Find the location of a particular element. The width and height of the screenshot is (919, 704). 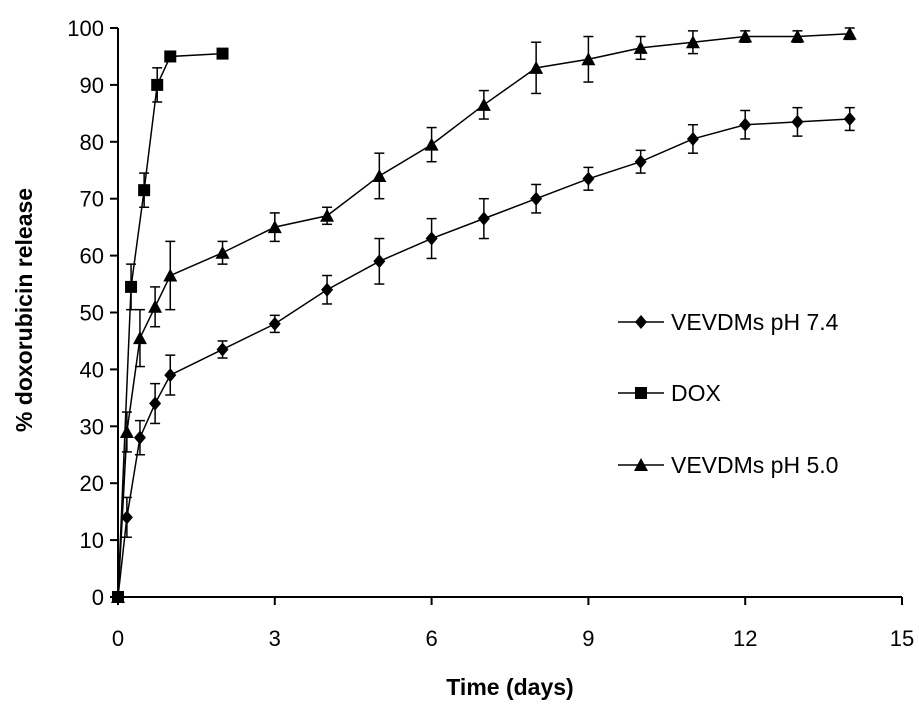

x-tick-label: 6 is located at coordinates (431, 638).